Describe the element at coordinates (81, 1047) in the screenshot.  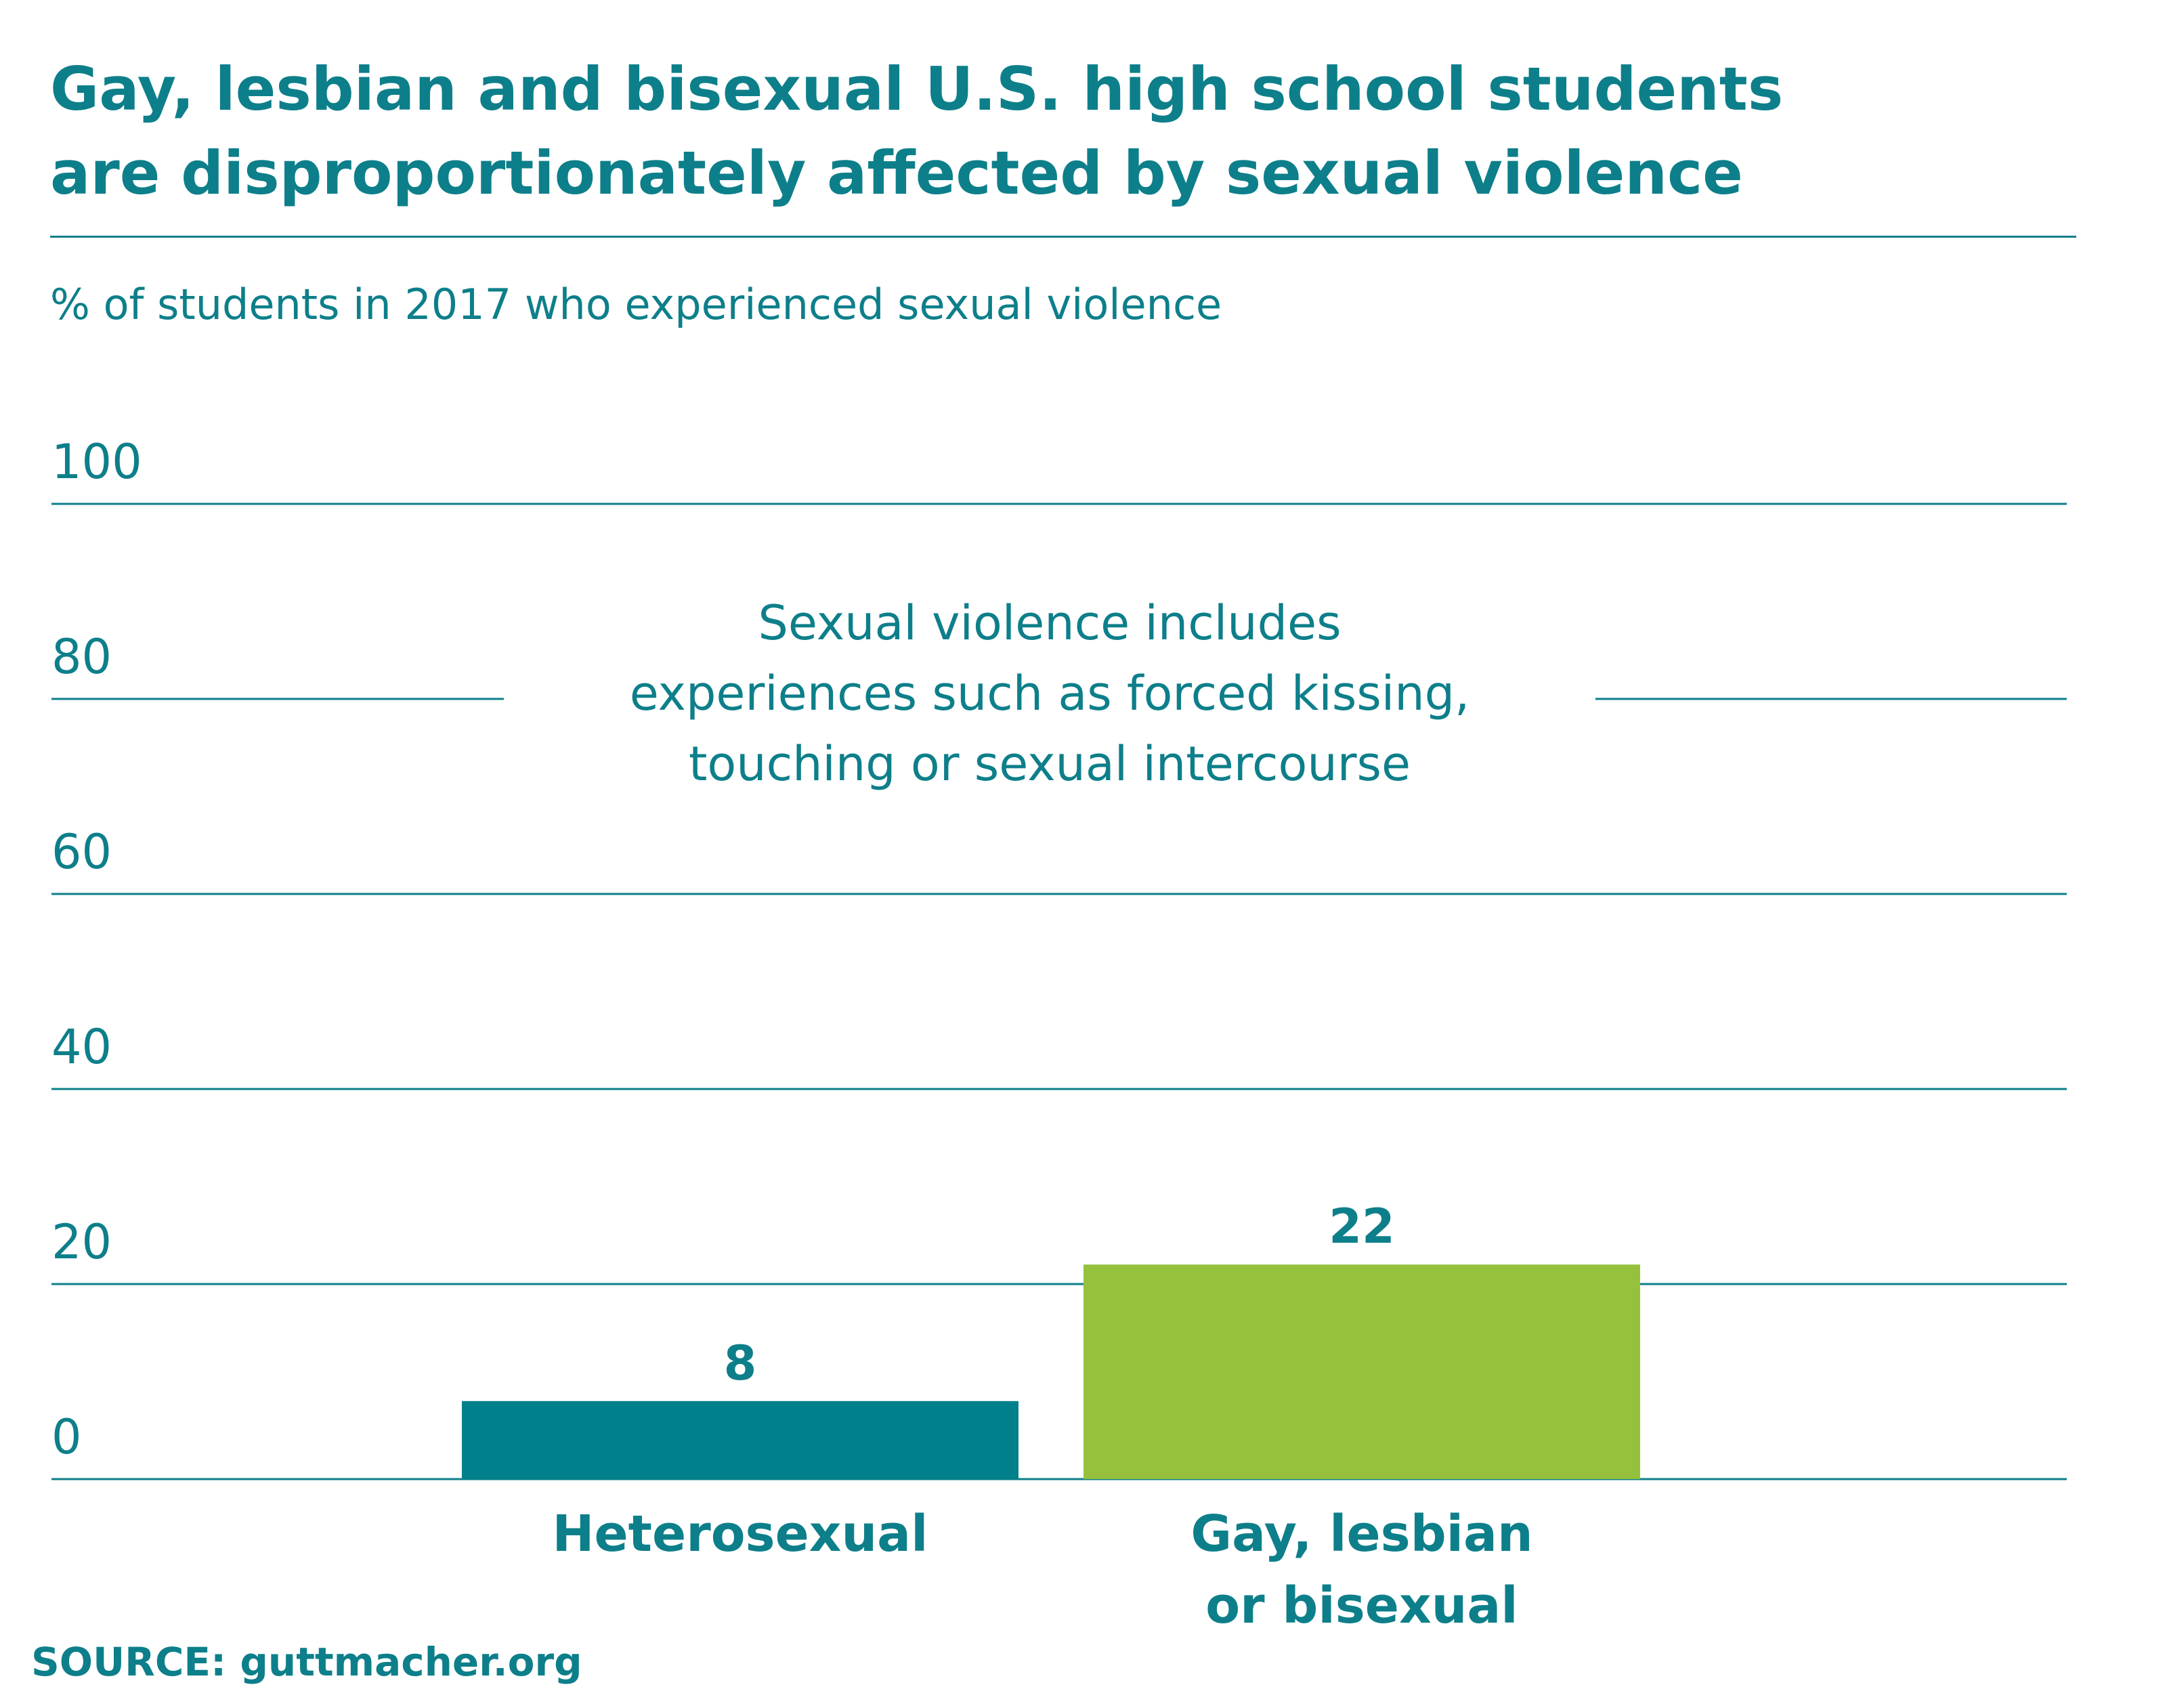
I see `y-tick-label-40: 40` at that location.